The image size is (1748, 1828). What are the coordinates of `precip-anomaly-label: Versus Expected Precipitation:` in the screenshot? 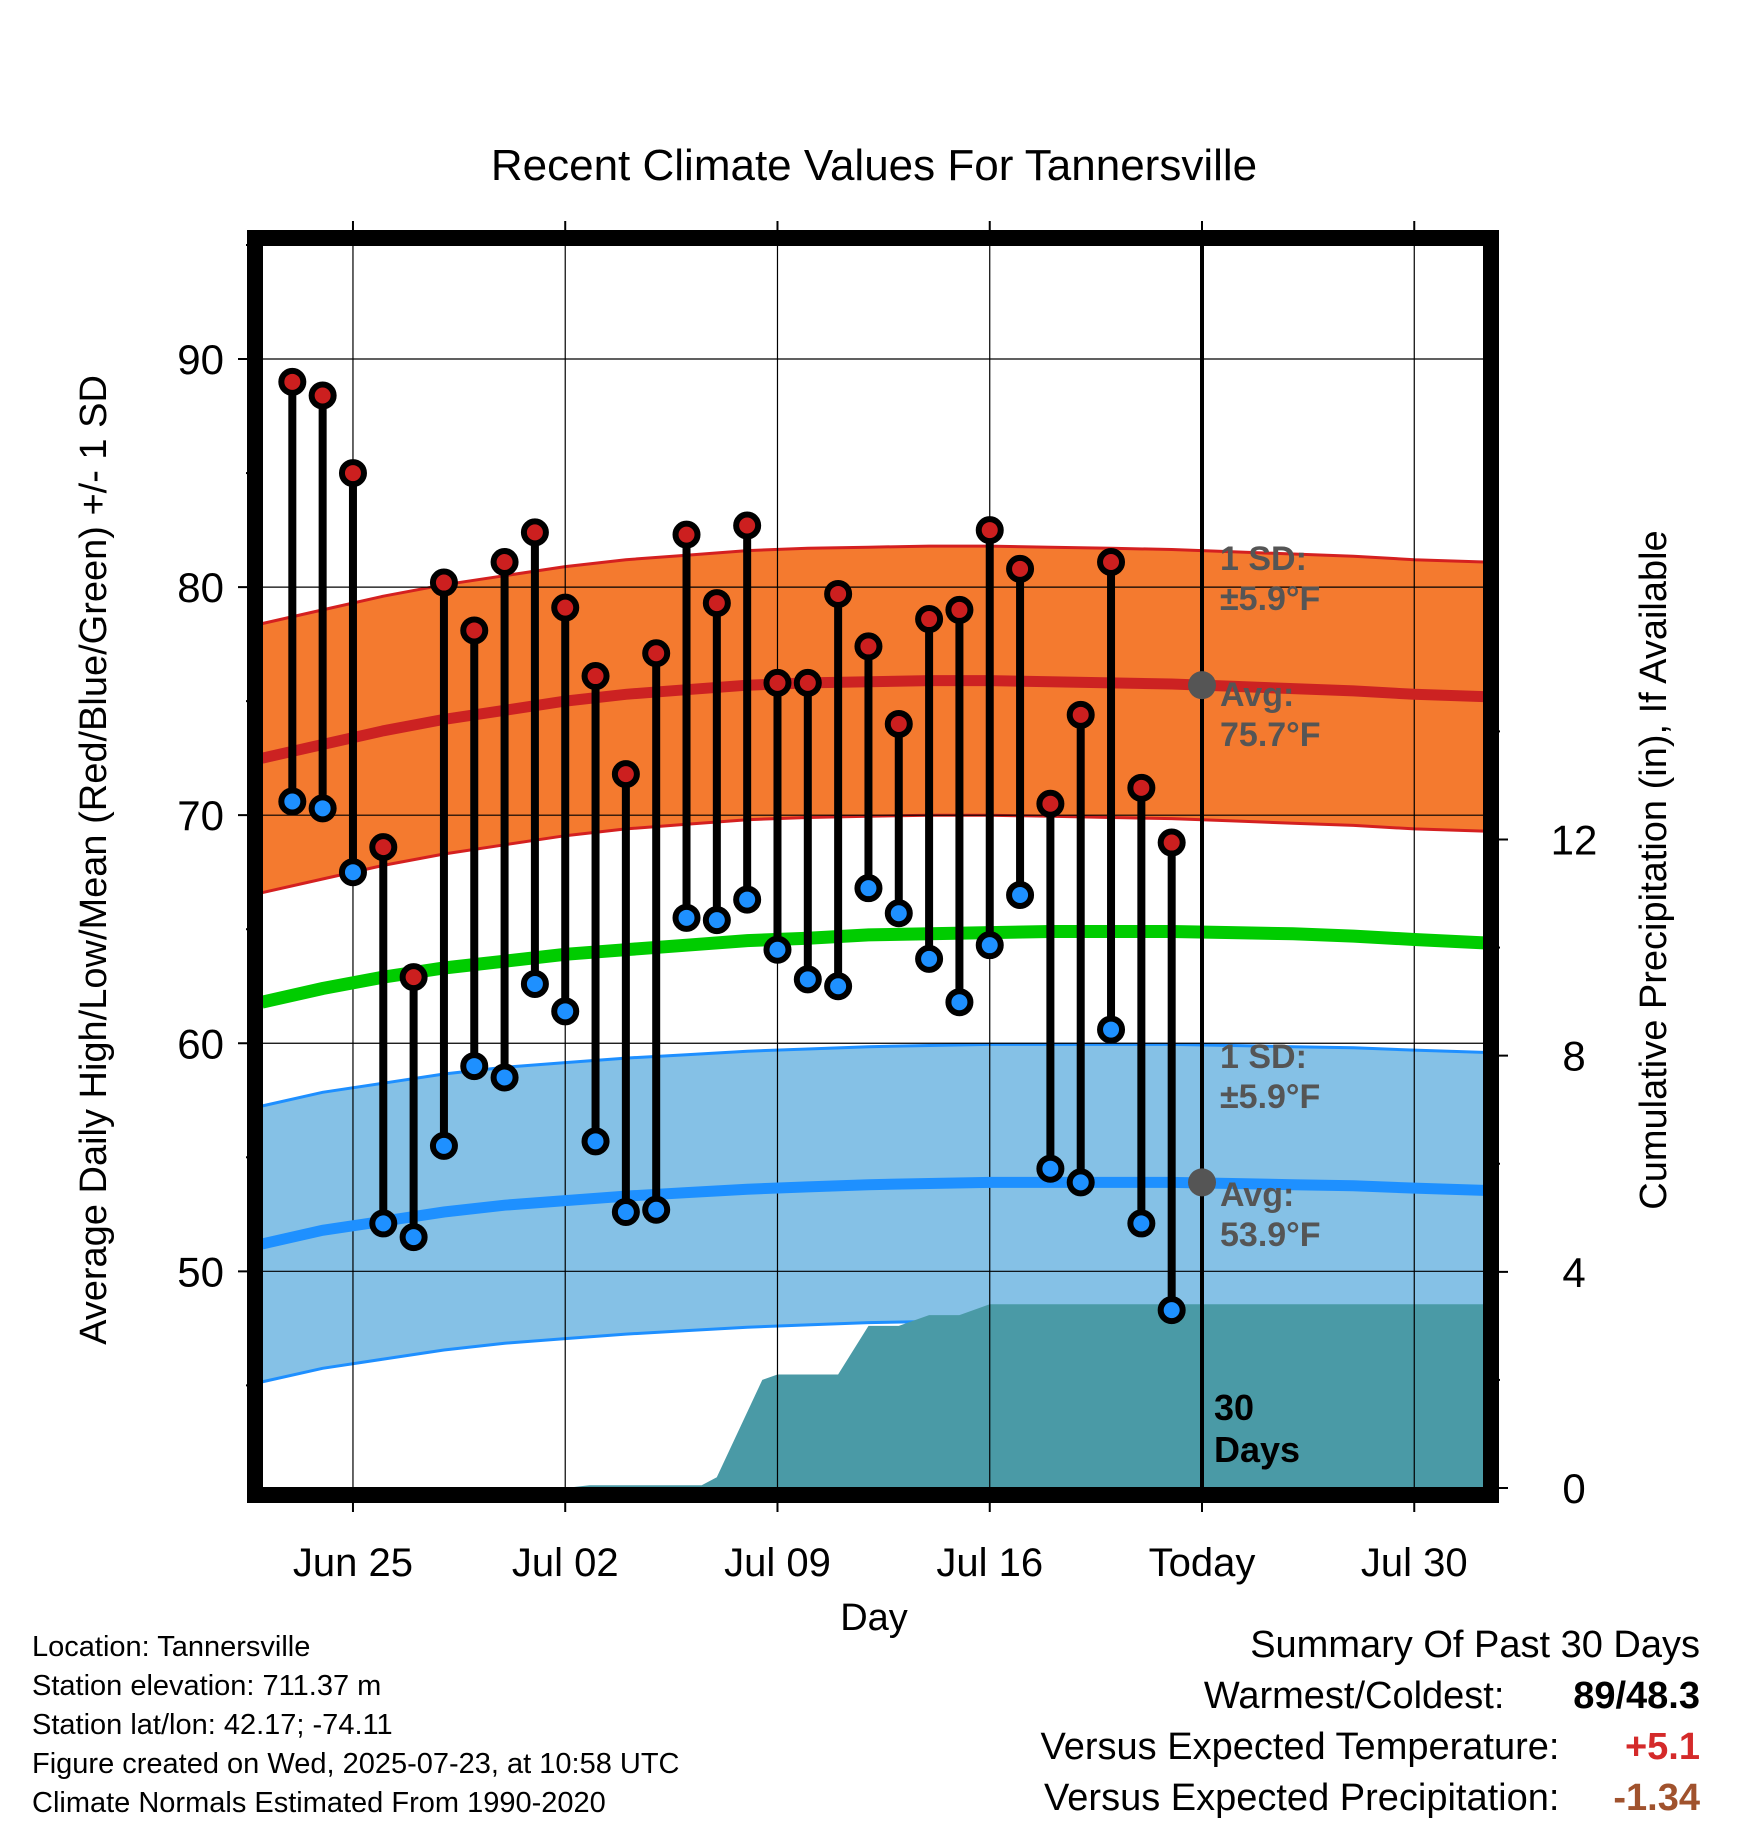 It's located at (1302, 1798).